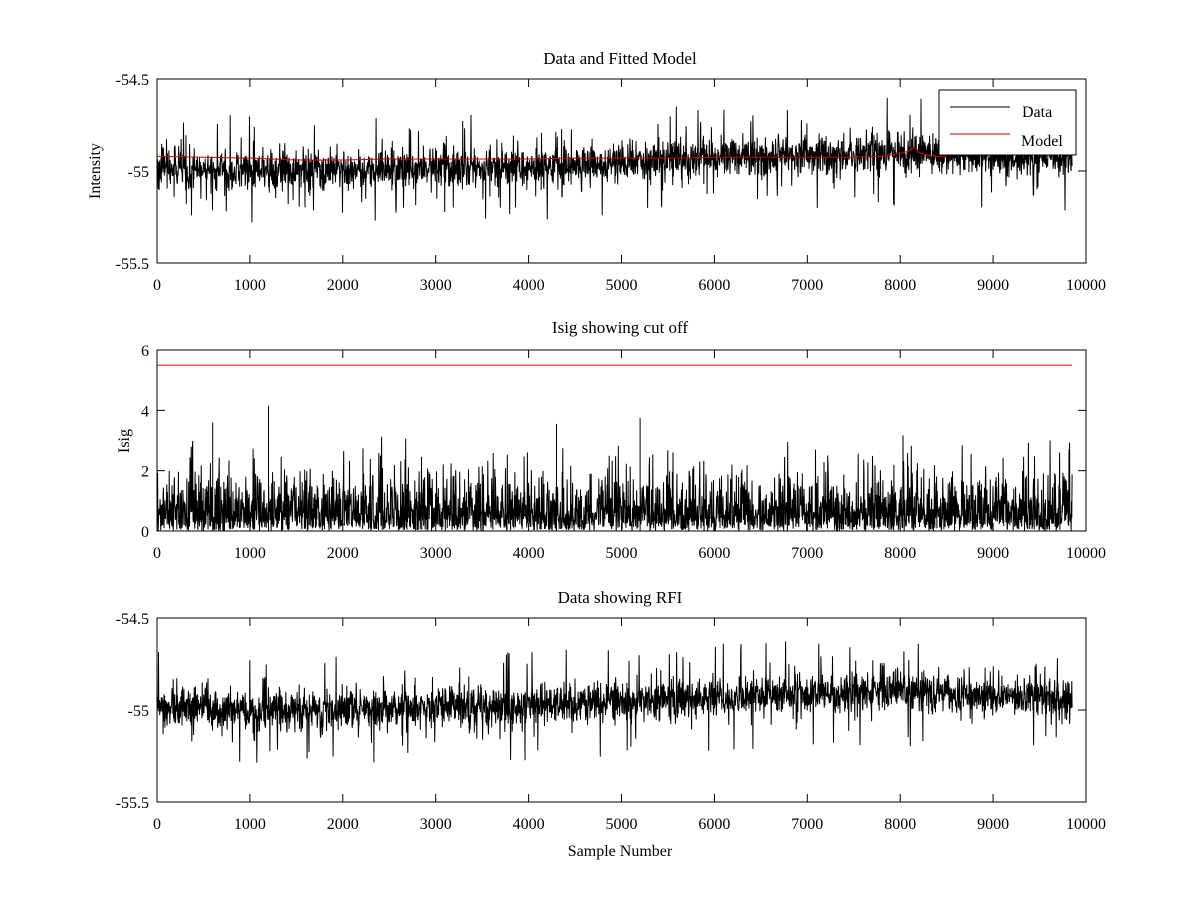 This screenshot has height=900, width=1200. What do you see at coordinates (145, 532) in the screenshot?
I see `y-tick-label: 0` at bounding box center [145, 532].